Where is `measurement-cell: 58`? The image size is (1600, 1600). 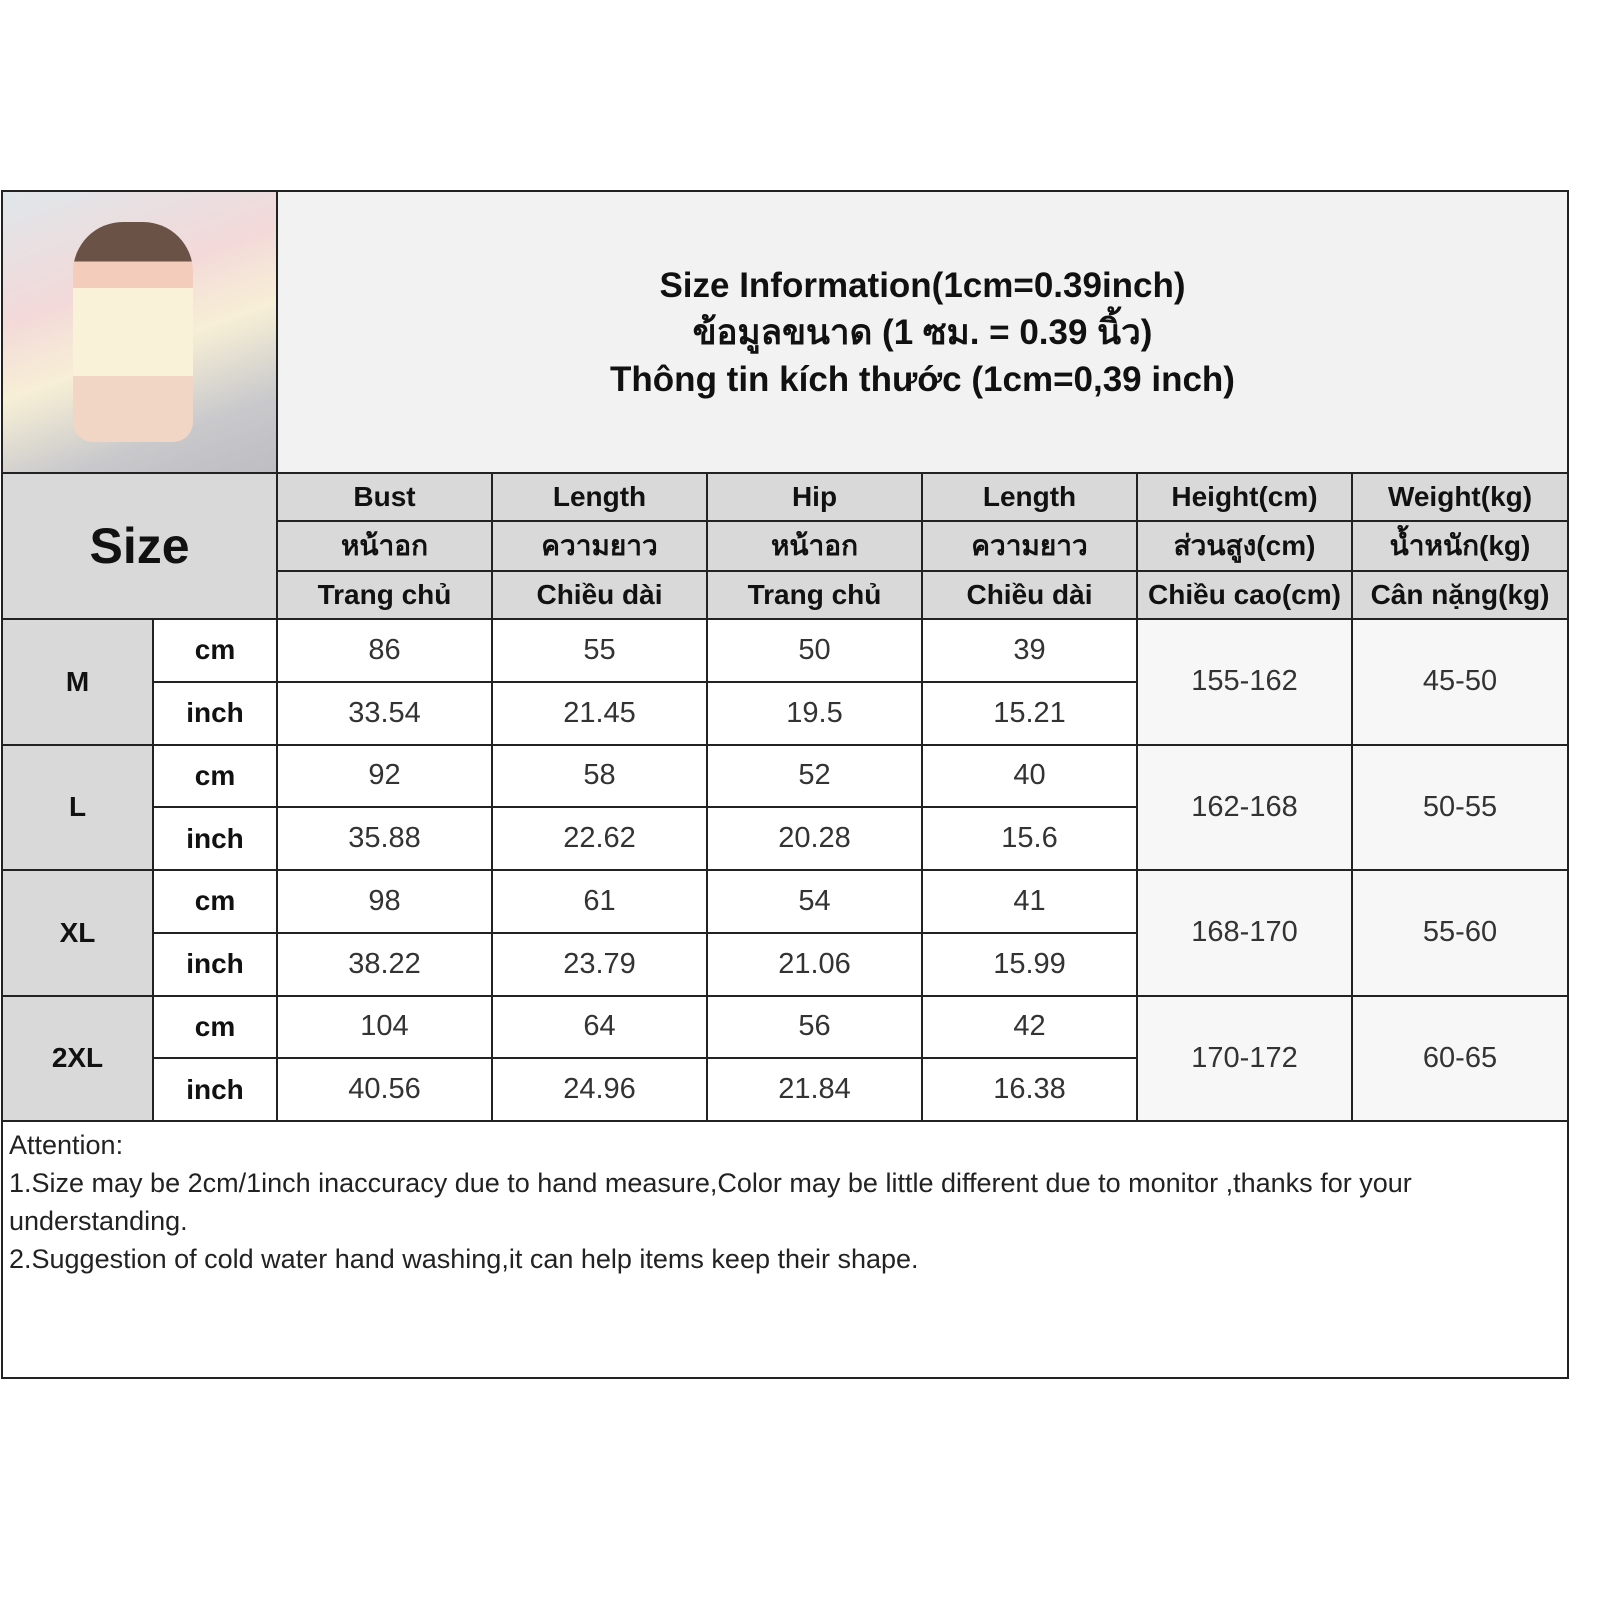
measurement-cell: 58 is located at coordinates (599, 776).